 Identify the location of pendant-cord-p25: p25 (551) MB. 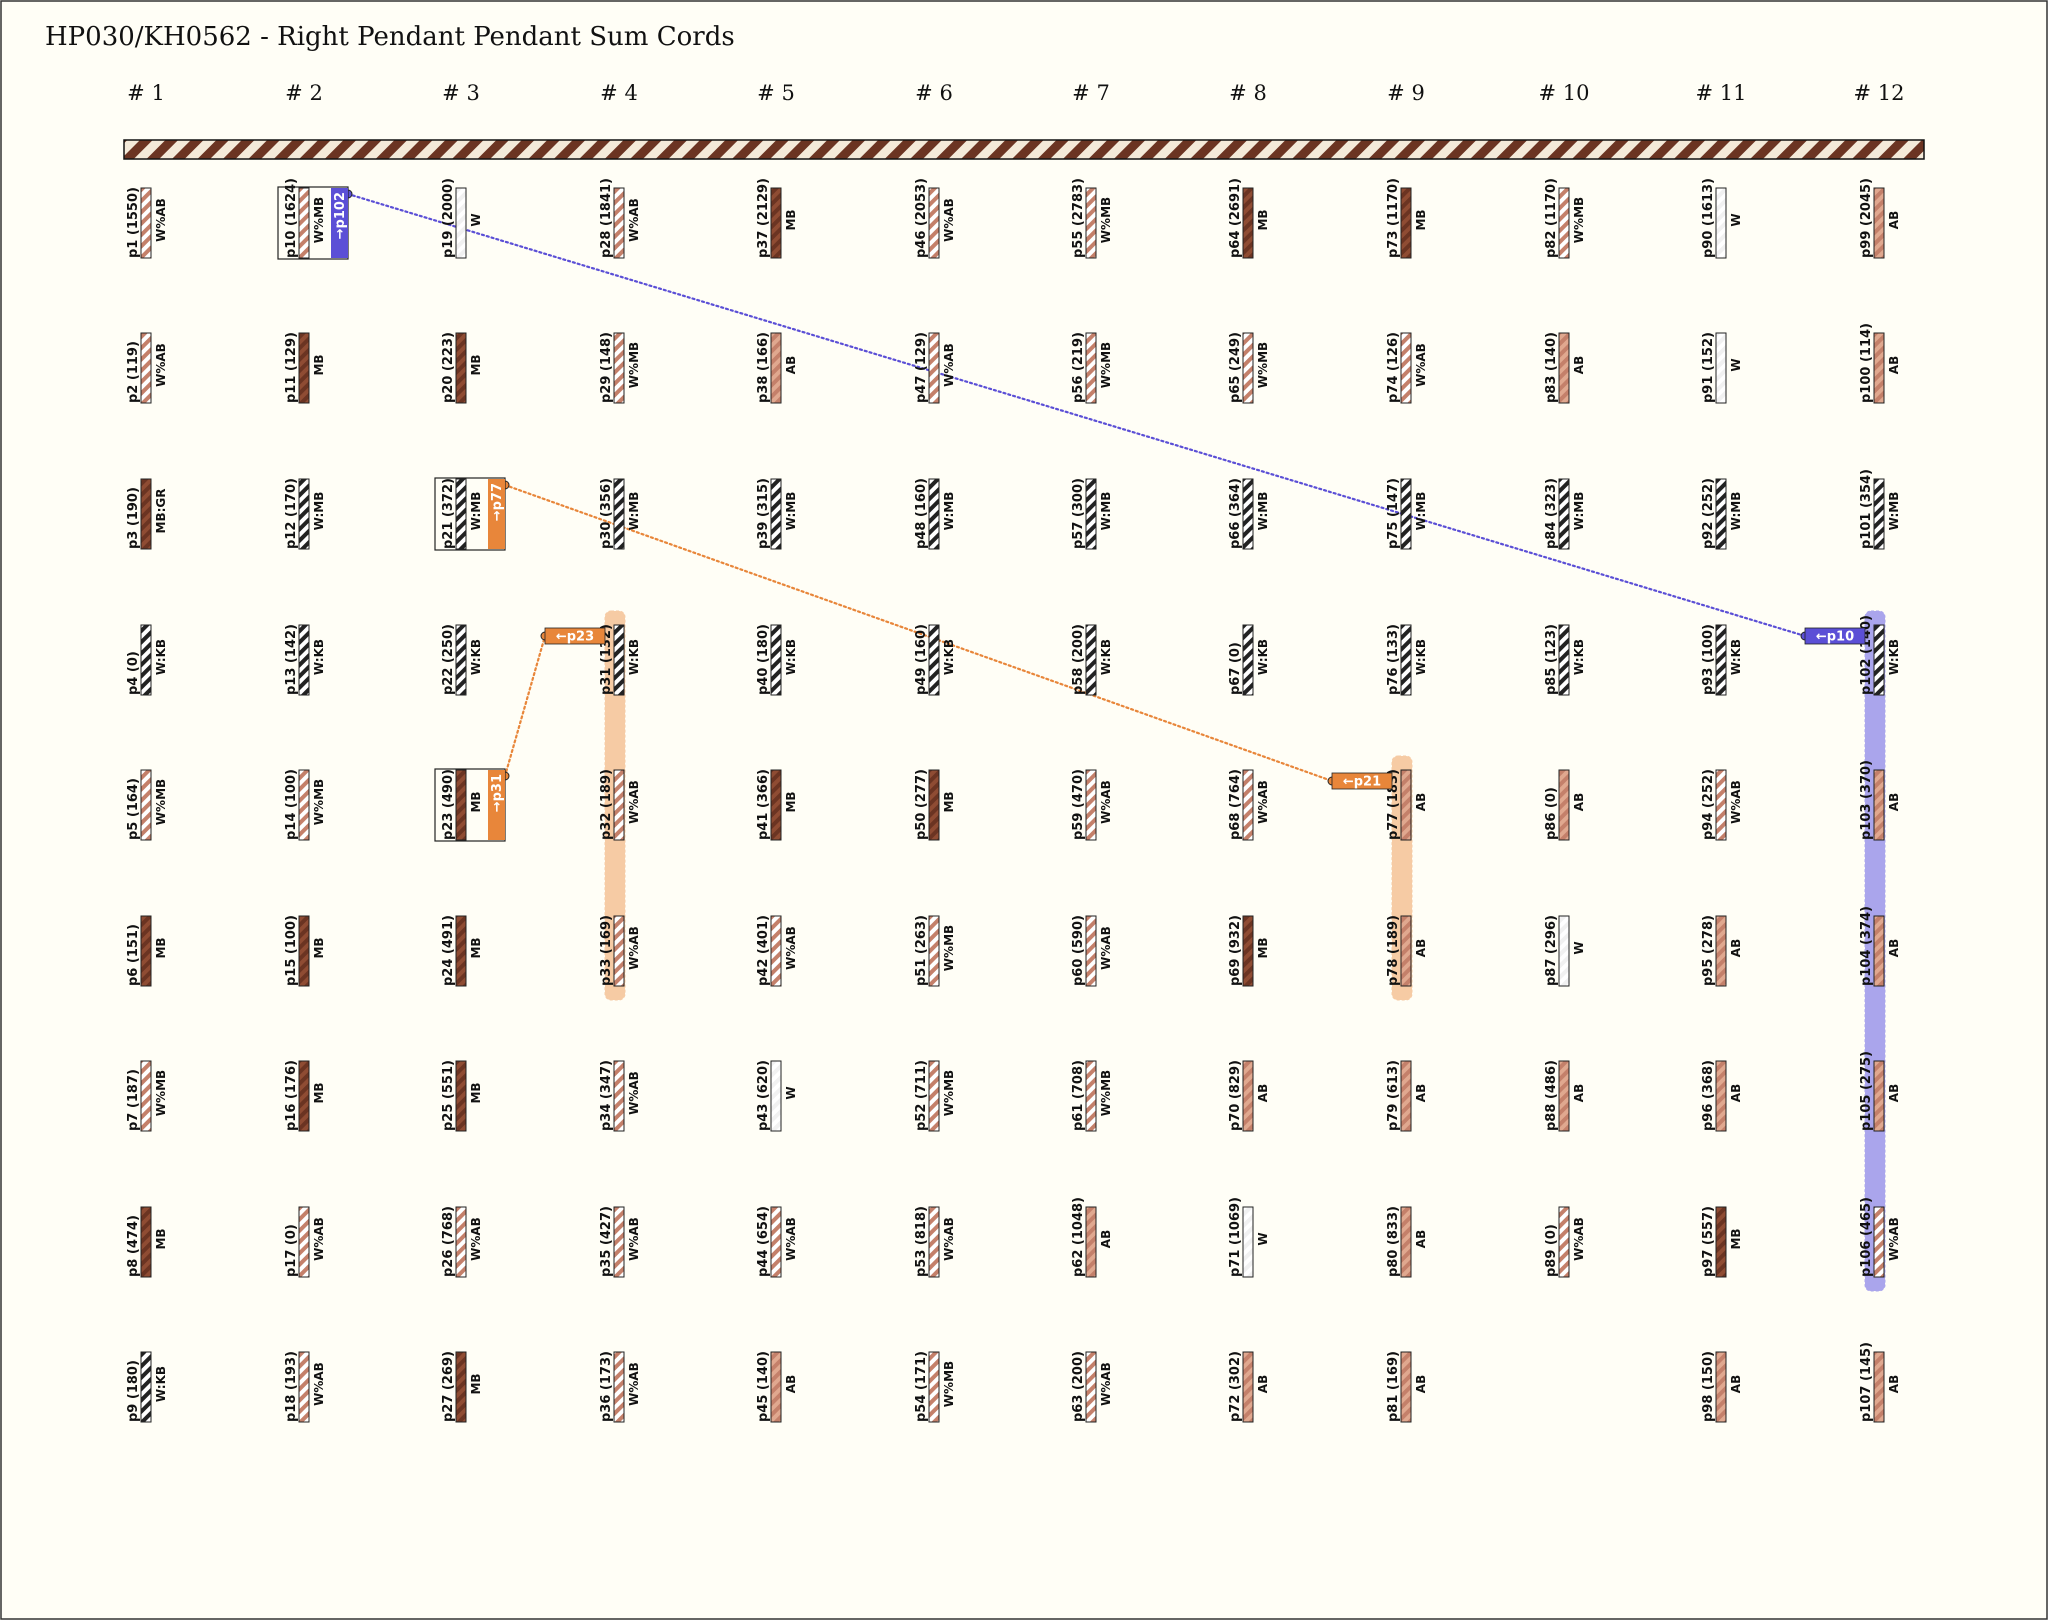
(462, 1096).